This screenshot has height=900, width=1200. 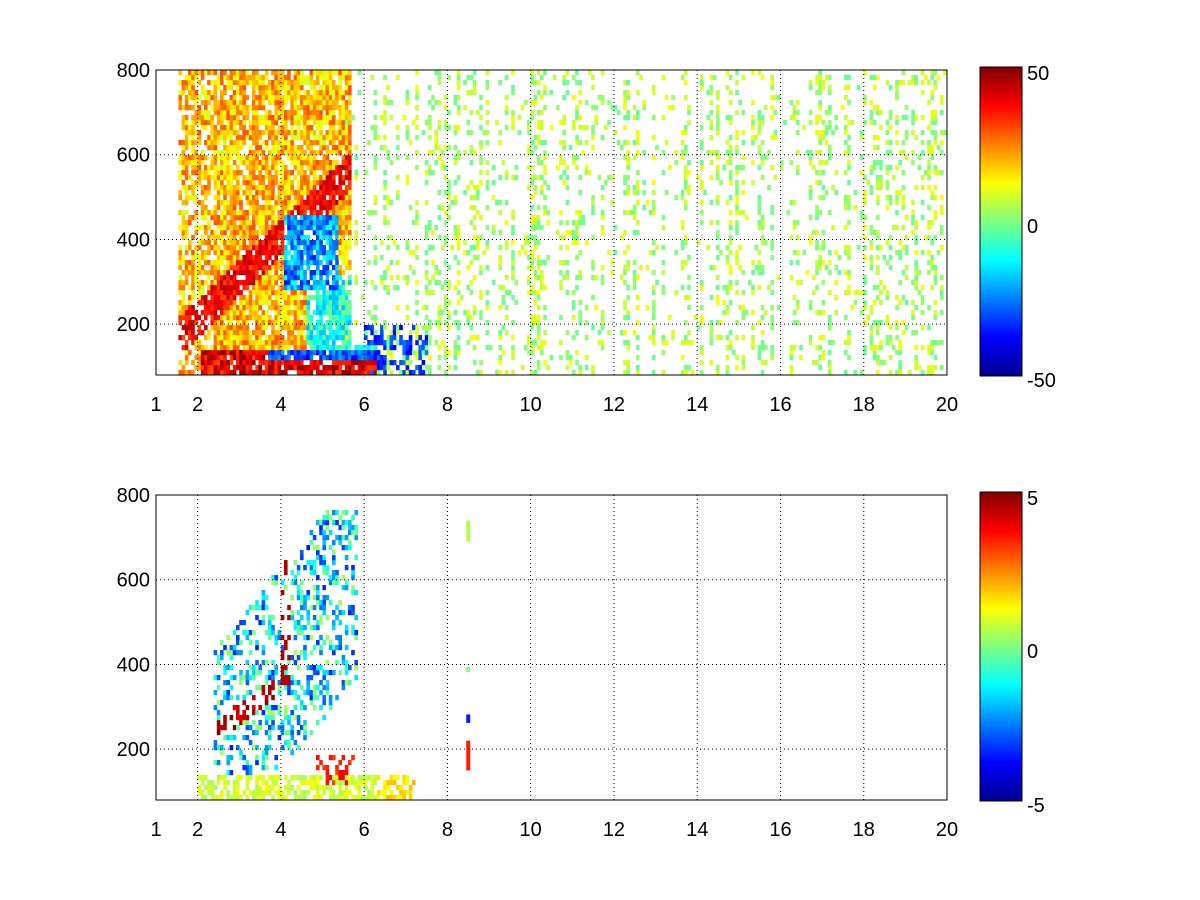 What do you see at coordinates (364, 405) in the screenshot?
I see `x-tick-label: 6` at bounding box center [364, 405].